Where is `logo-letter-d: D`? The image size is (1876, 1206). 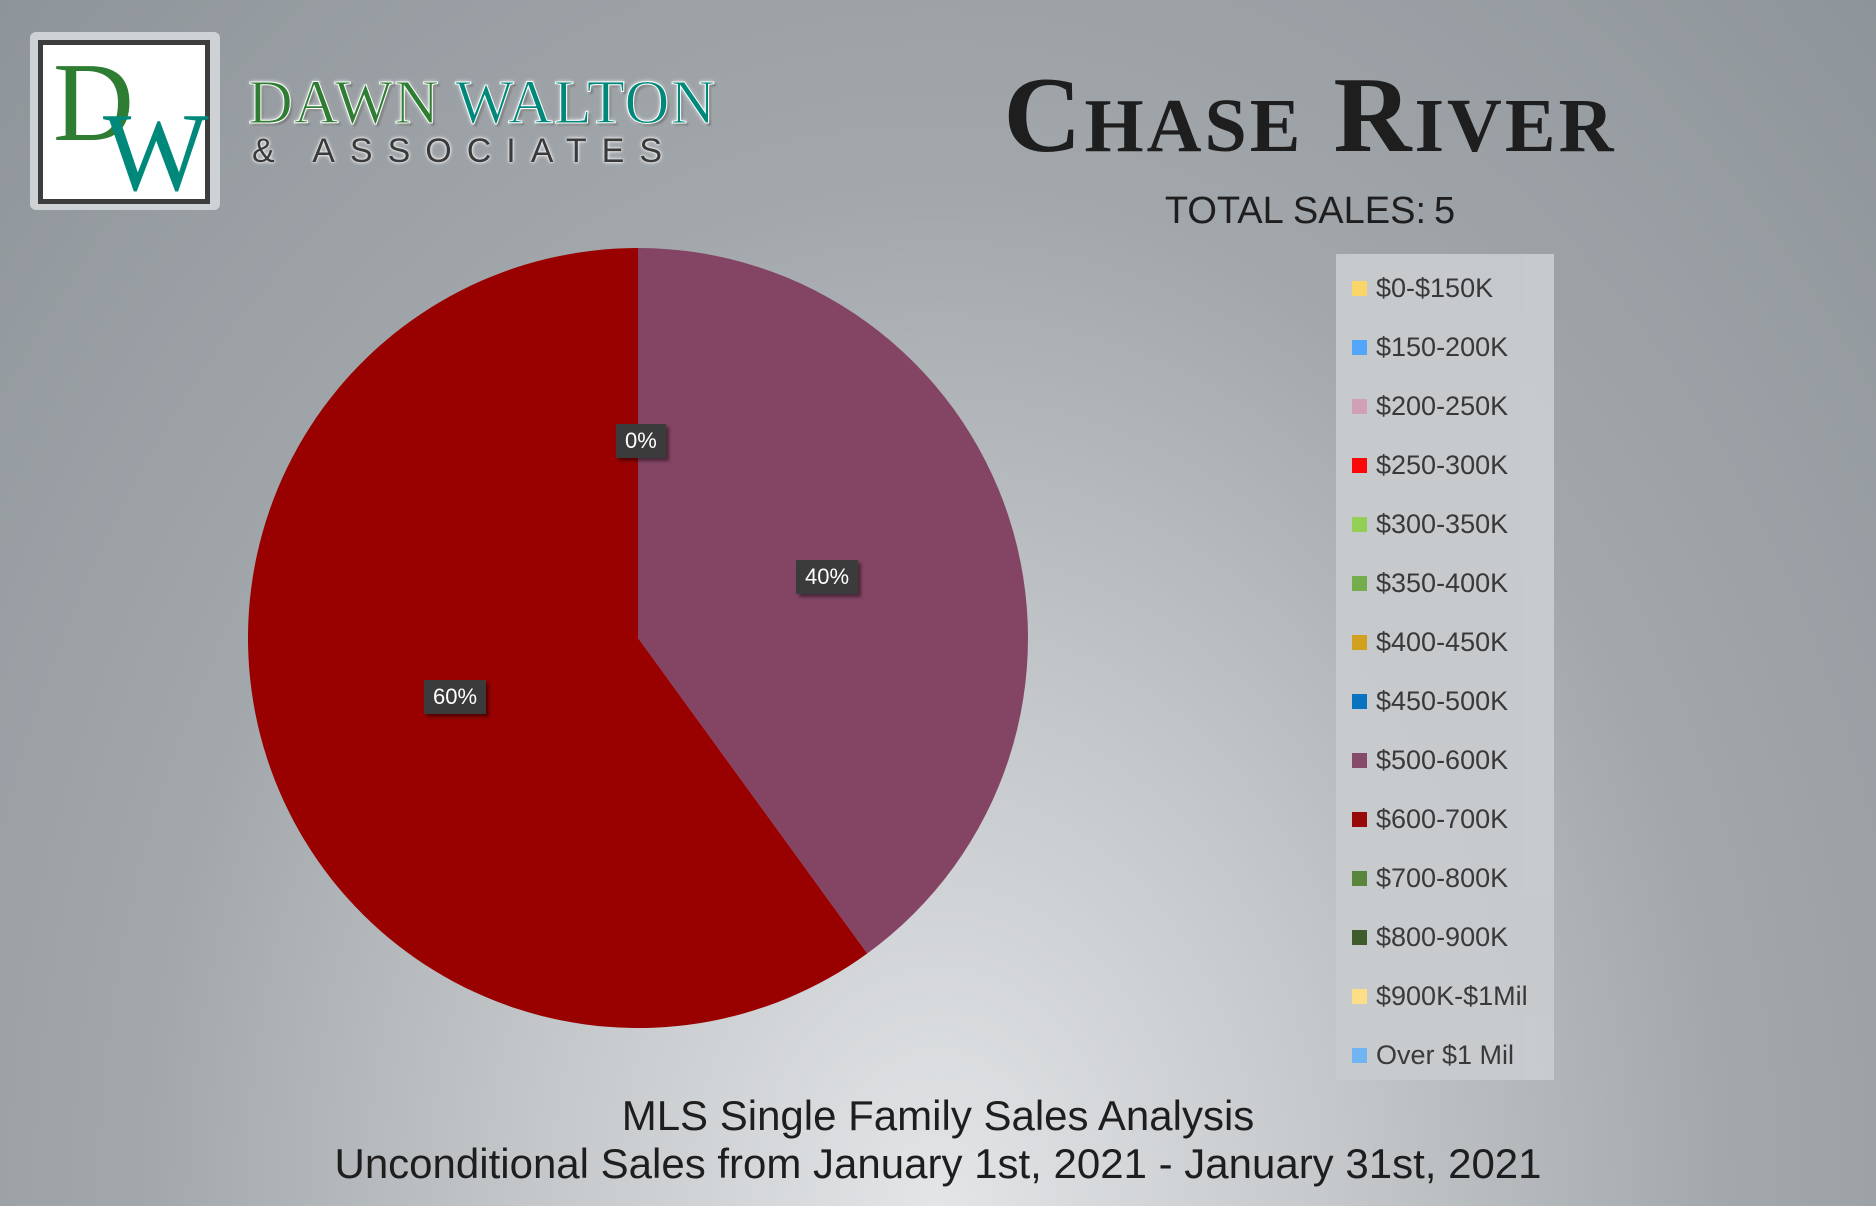
logo-letter-d: D is located at coordinates (93, 103).